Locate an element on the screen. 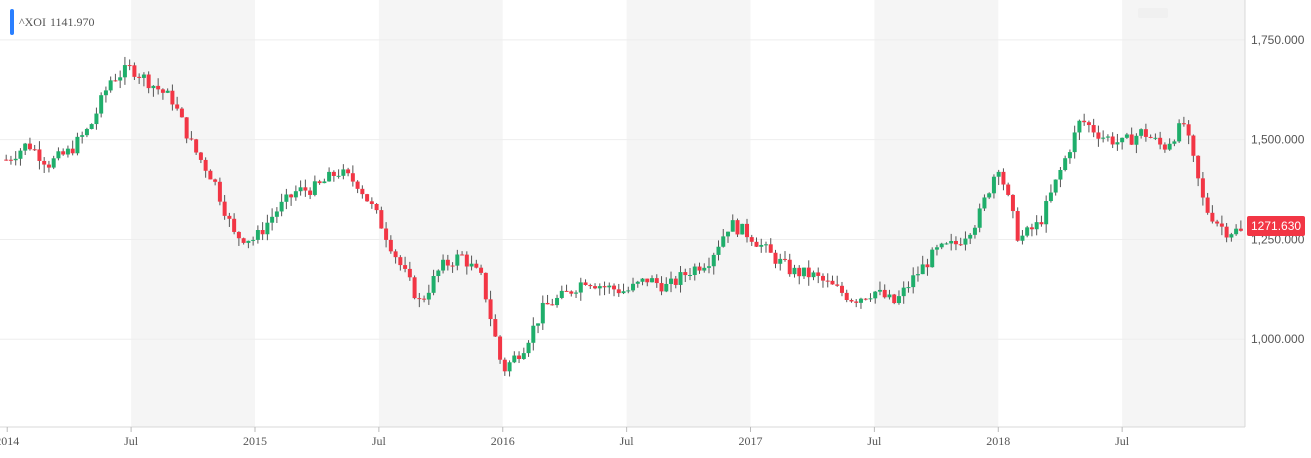 The height and width of the screenshot is (458, 1311). watermark-shape is located at coordinates (1153, 13).